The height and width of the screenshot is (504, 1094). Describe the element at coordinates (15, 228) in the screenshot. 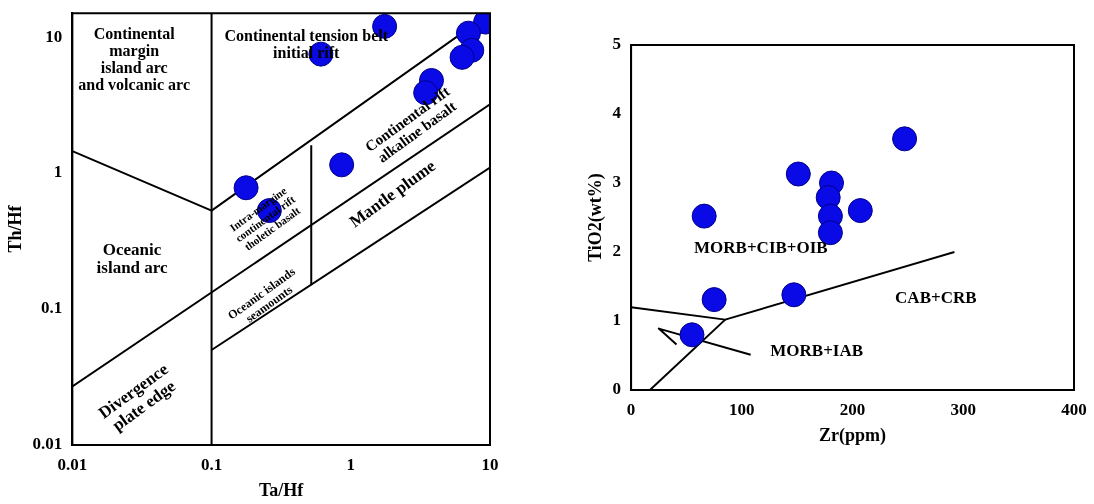

I see `y-axis-title: Th/Hf` at that location.